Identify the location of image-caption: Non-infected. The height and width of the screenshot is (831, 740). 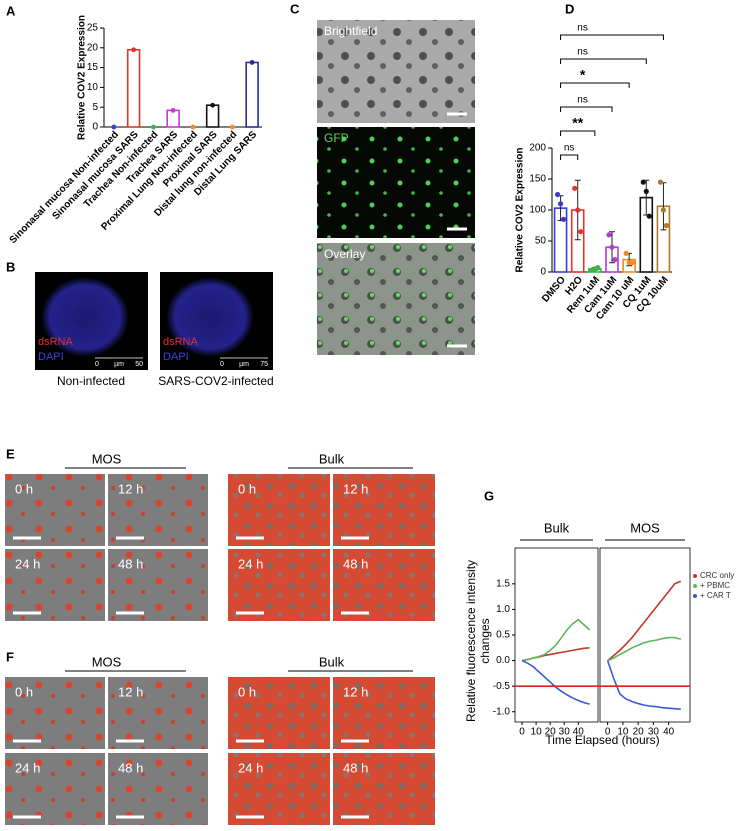
(91, 381).